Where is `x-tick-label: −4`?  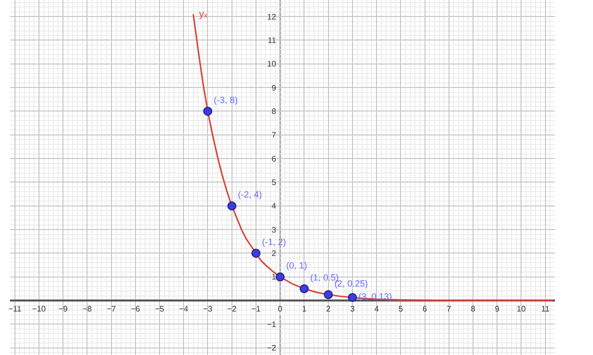
x-tick-label: −4 is located at coordinates (184, 309).